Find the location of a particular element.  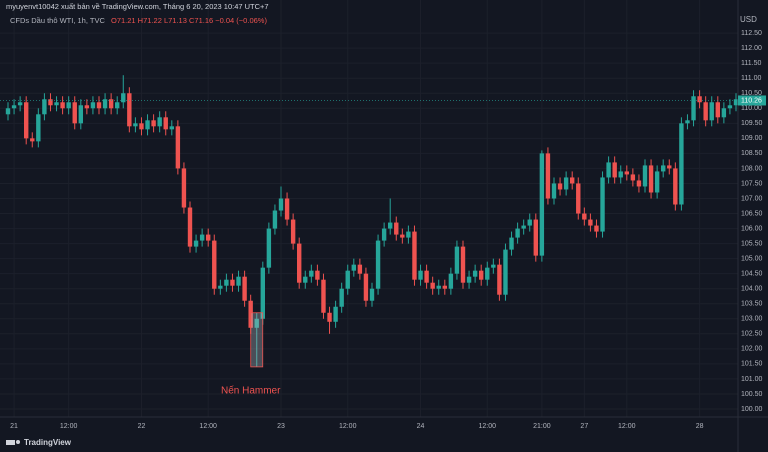

y-tick-label: 100.00 is located at coordinates (752, 409).